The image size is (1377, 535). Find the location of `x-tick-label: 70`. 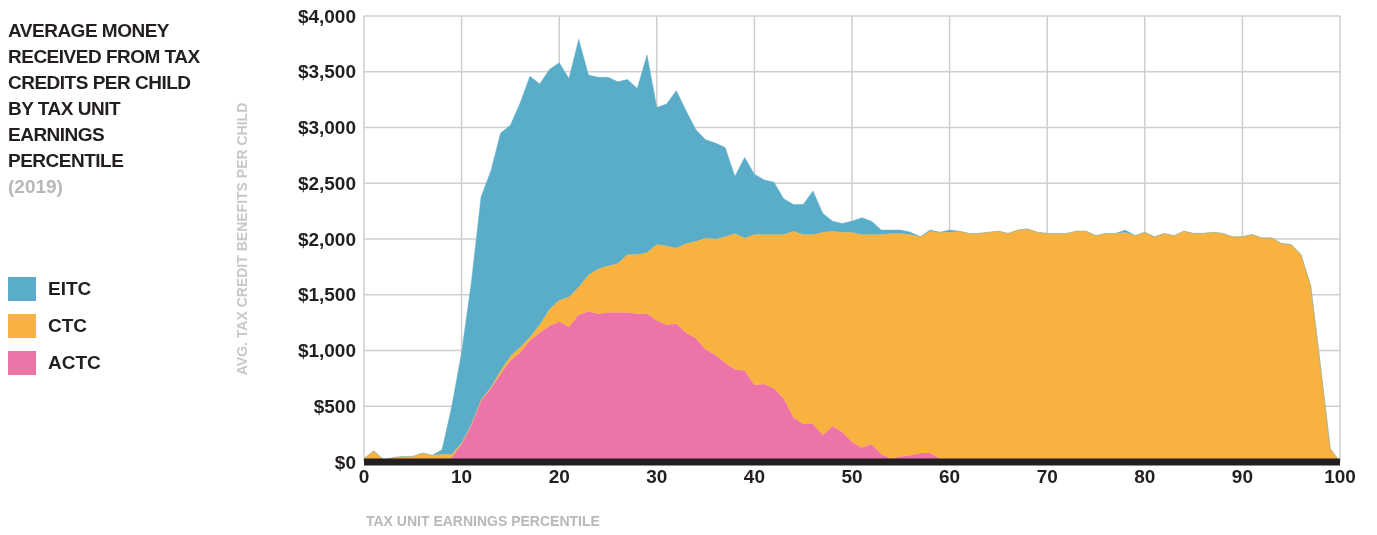

x-tick-label: 70 is located at coordinates (1047, 477).